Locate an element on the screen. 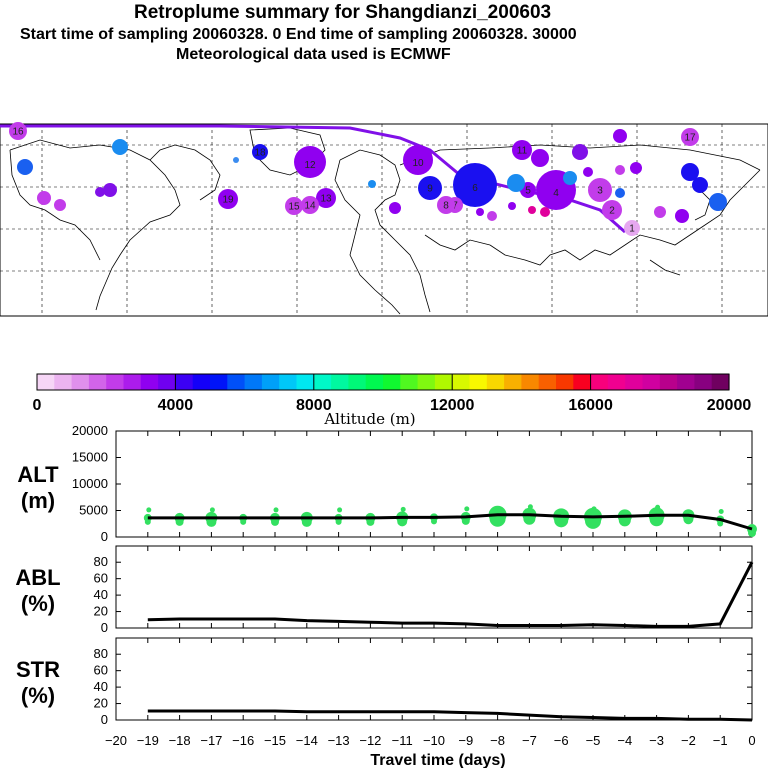  panel-label: STR is located at coordinates (38, 669).